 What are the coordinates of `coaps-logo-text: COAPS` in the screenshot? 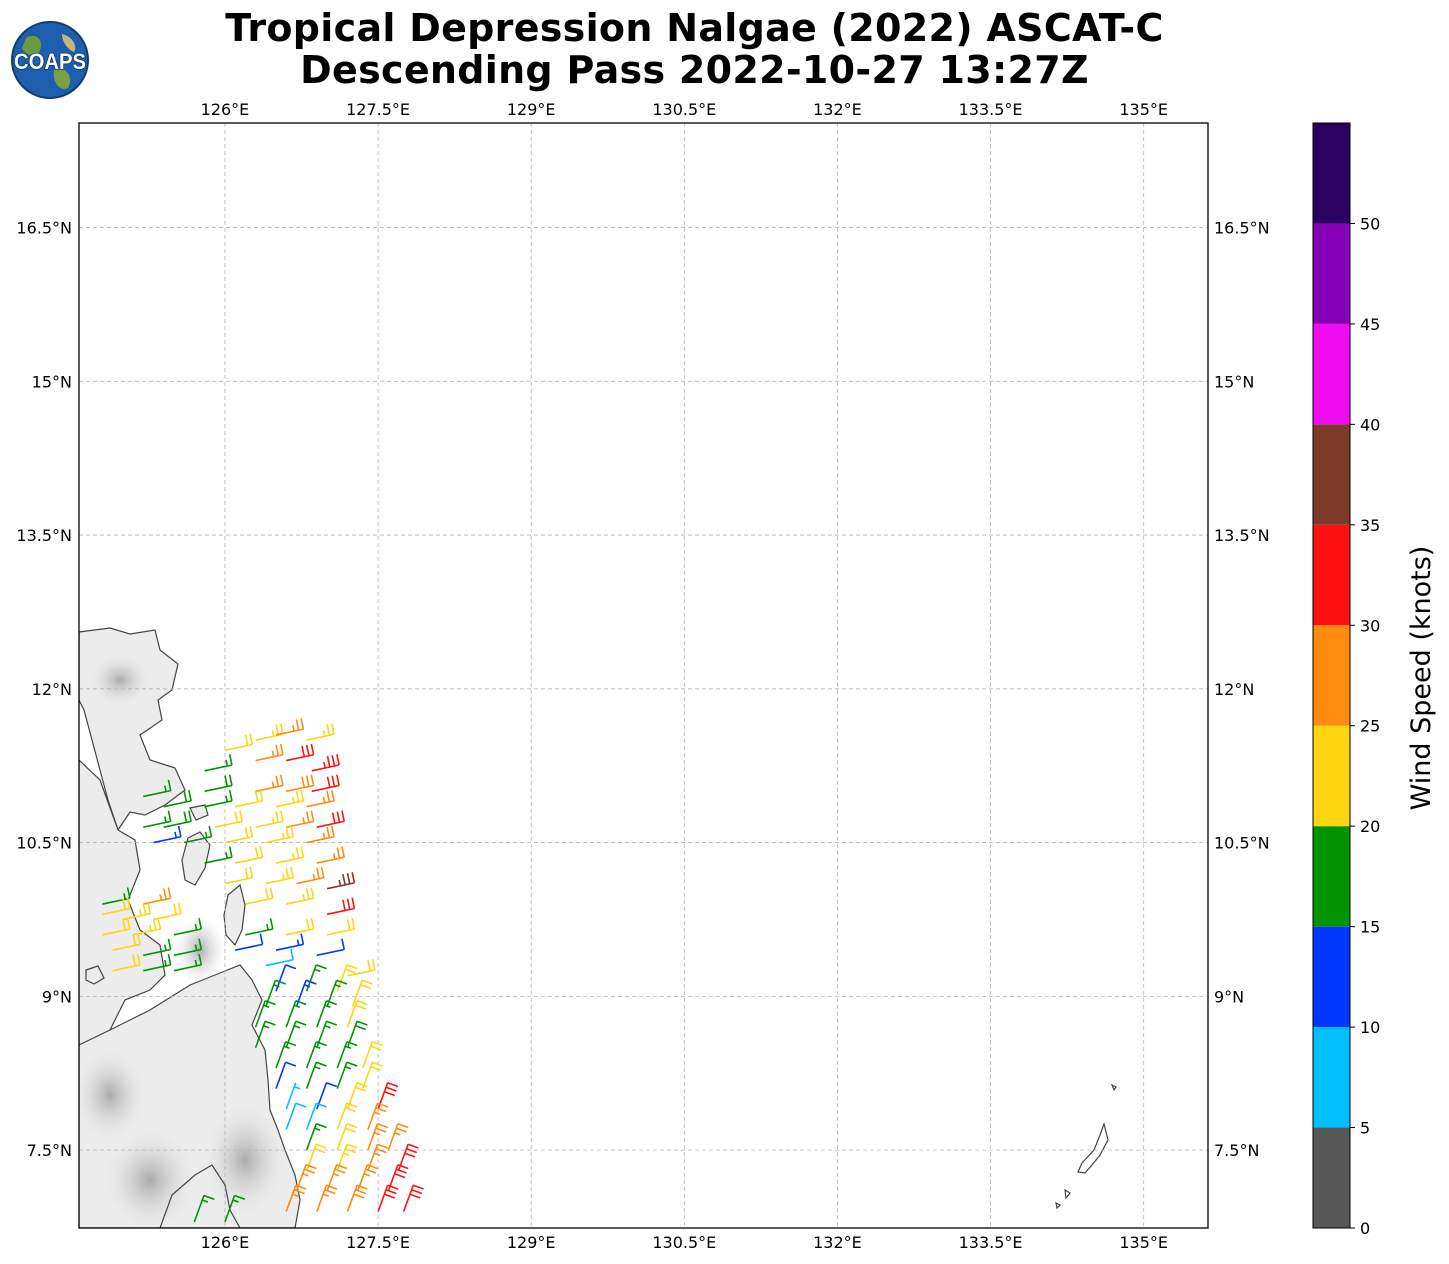 It's located at (50, 61).